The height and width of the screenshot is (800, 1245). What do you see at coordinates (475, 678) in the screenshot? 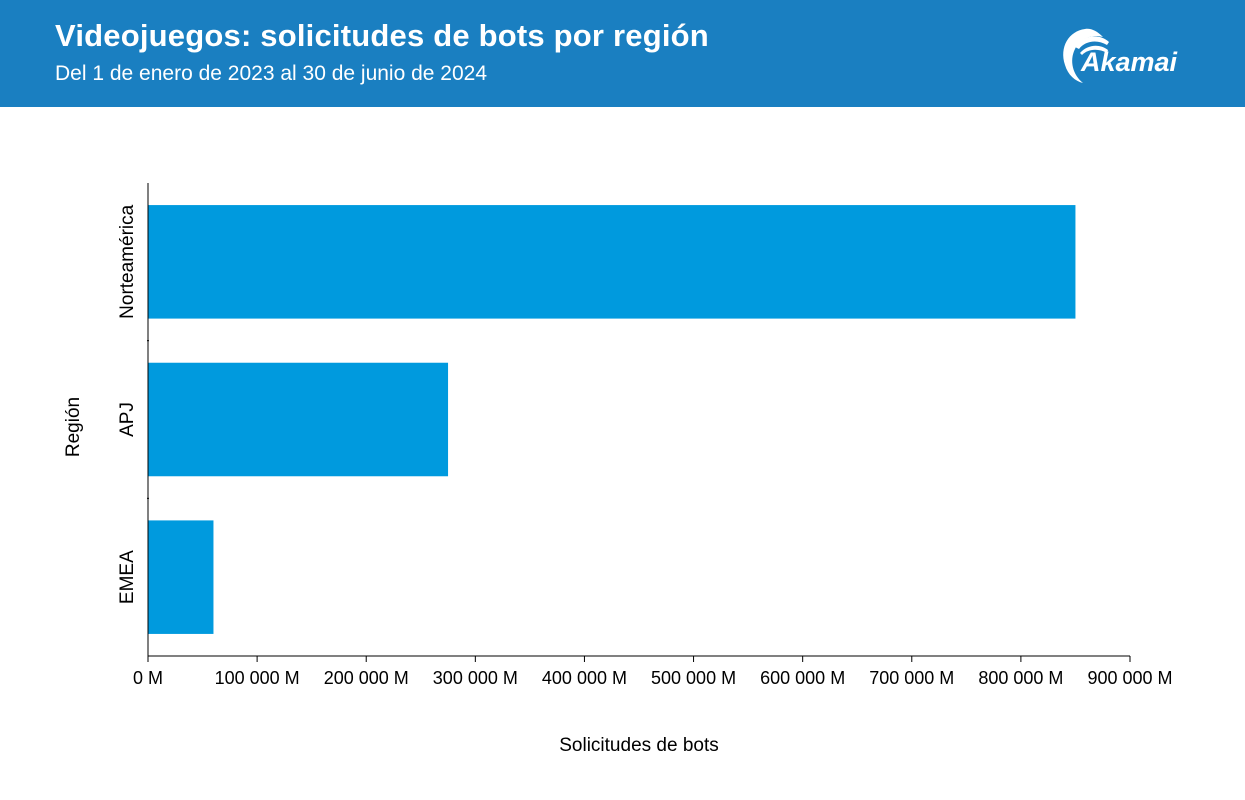
I see `x-tick-label-3: 300 000 M` at bounding box center [475, 678].